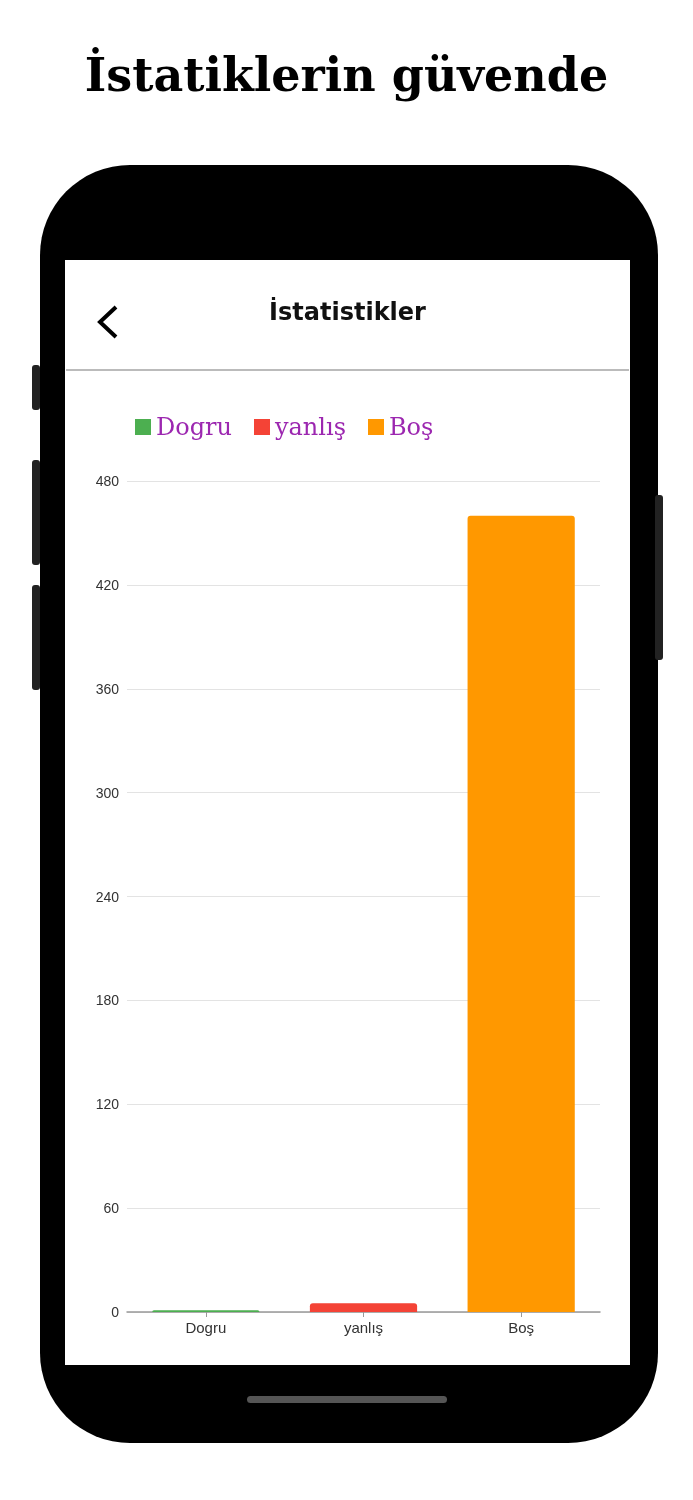  I want to click on x-tick-label: yanlış, so click(363, 1327).